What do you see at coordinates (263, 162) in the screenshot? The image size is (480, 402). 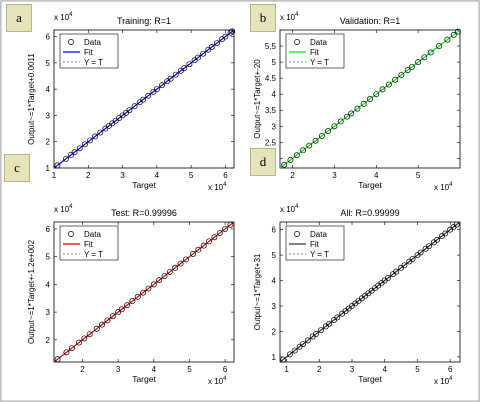 I see `panel-tag-d: d` at bounding box center [263, 162].